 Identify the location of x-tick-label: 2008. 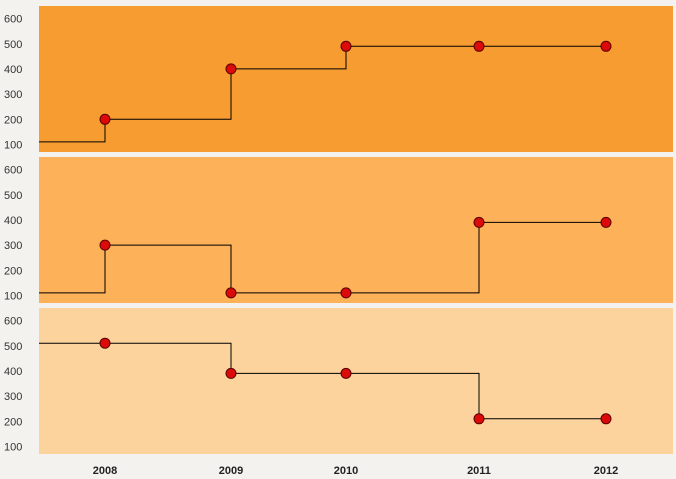
(105, 471).